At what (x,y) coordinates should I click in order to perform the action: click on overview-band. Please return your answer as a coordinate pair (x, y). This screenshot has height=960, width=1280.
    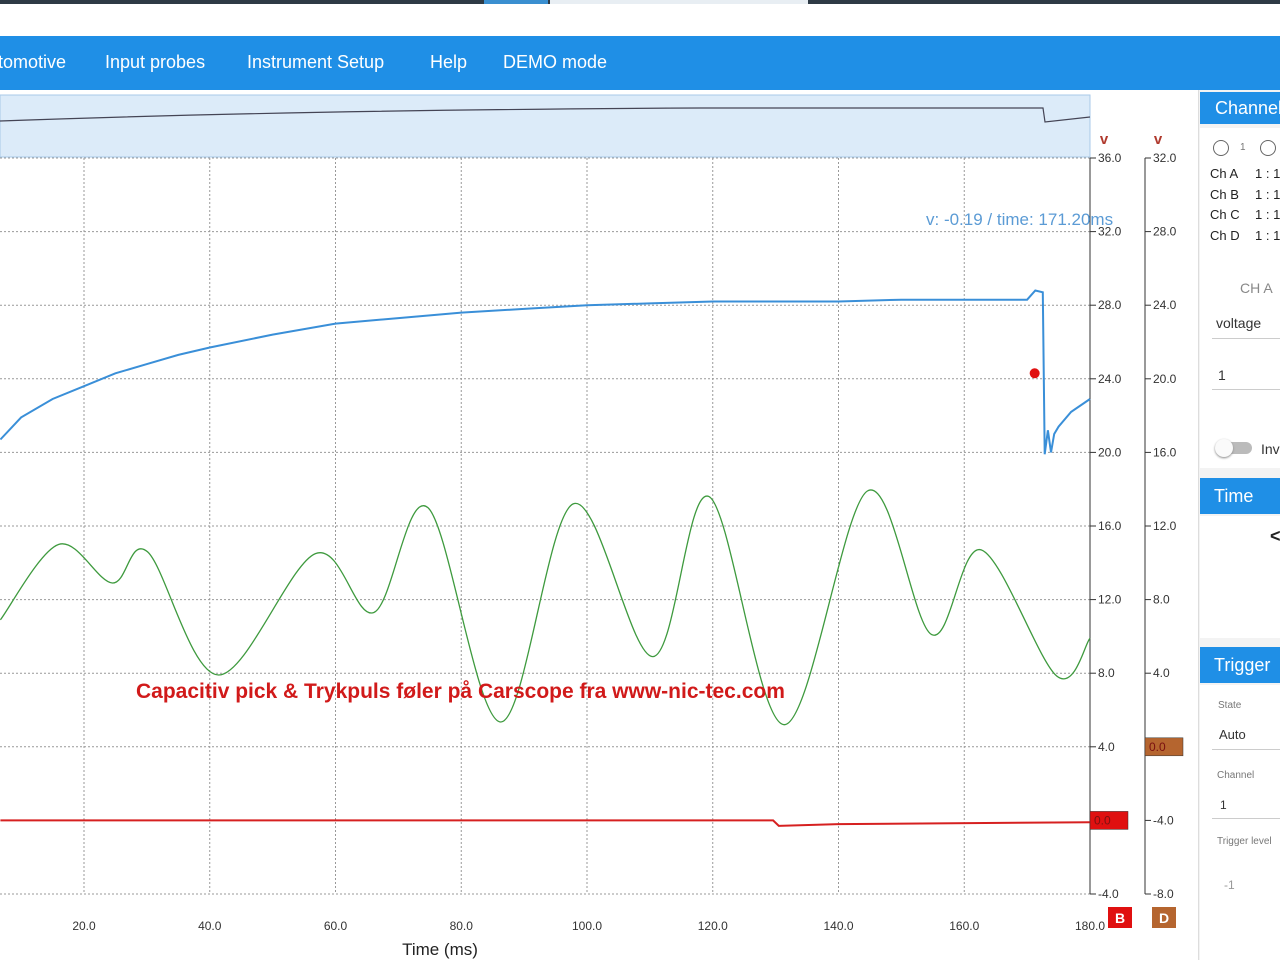
    Looking at the image, I should click on (545, 126).